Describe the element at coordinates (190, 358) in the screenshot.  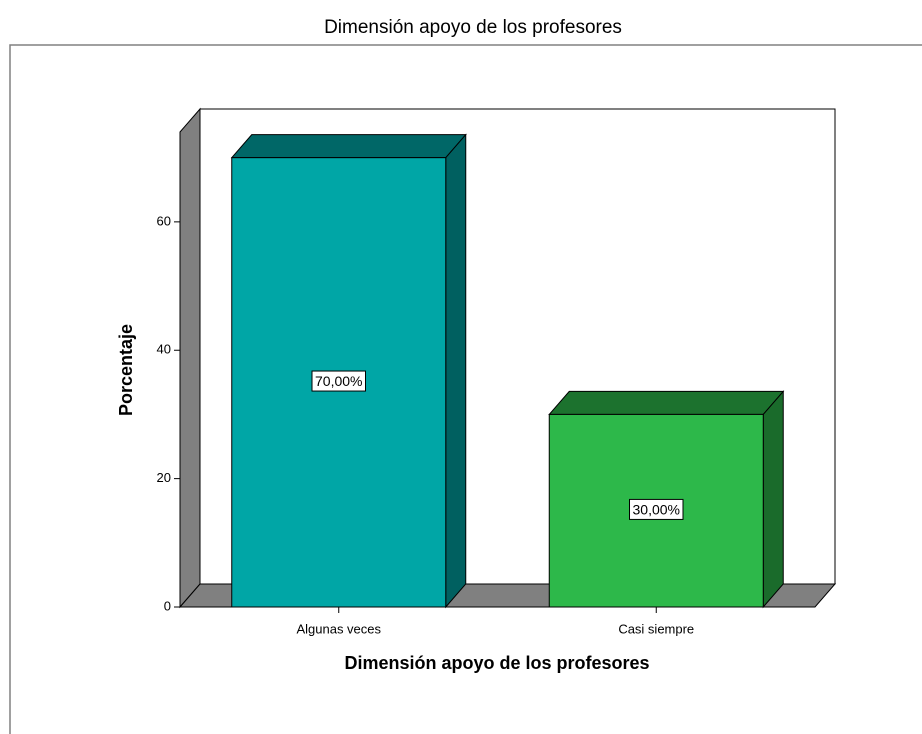
I see `left-wall` at that location.